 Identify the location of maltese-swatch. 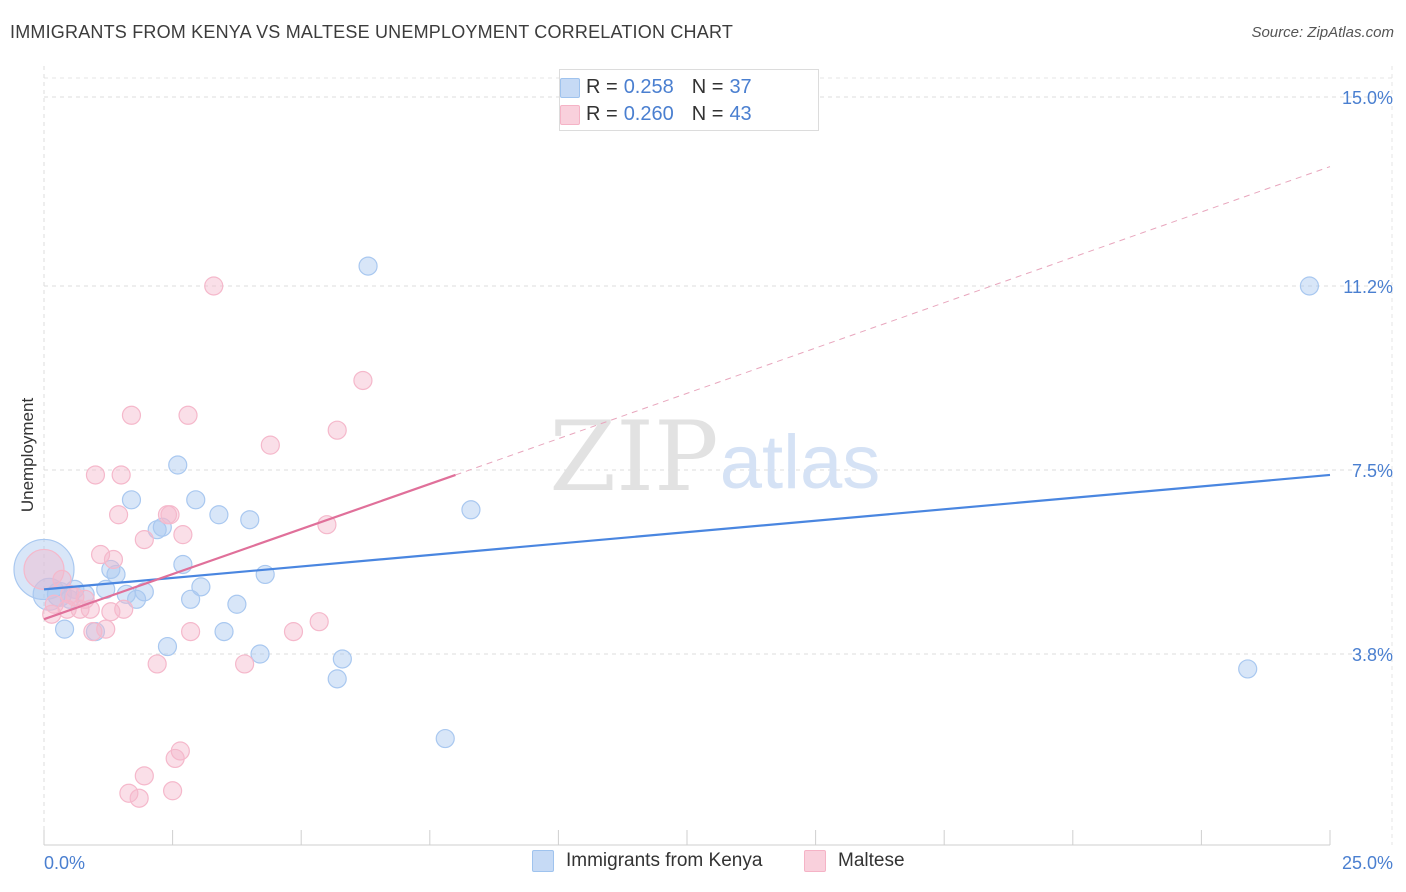
(570, 115).